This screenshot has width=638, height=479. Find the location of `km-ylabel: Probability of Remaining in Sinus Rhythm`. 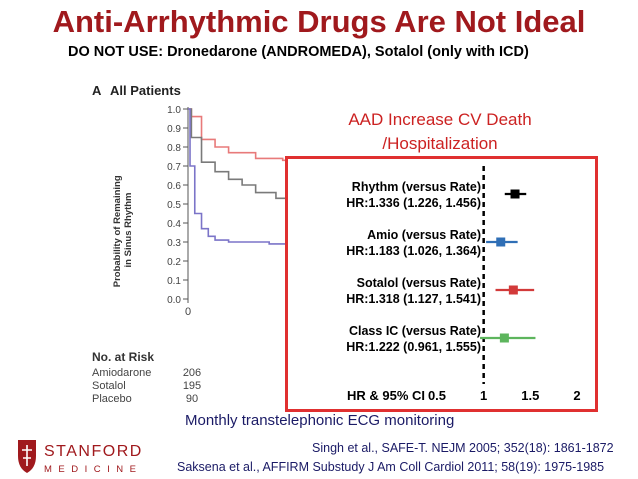

km-ylabel: Probability of Remaining in Sinus Rhythm is located at coordinates (123, 230).